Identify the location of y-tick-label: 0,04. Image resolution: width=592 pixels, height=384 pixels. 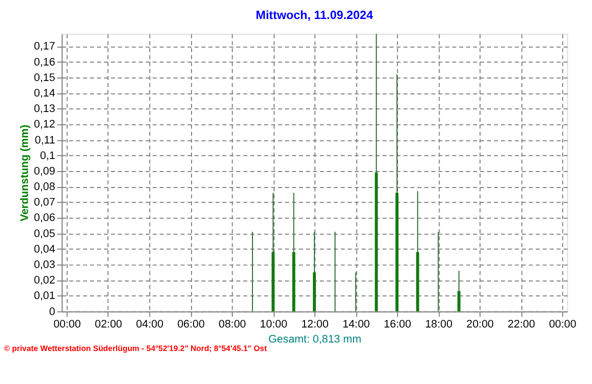
(45, 249).